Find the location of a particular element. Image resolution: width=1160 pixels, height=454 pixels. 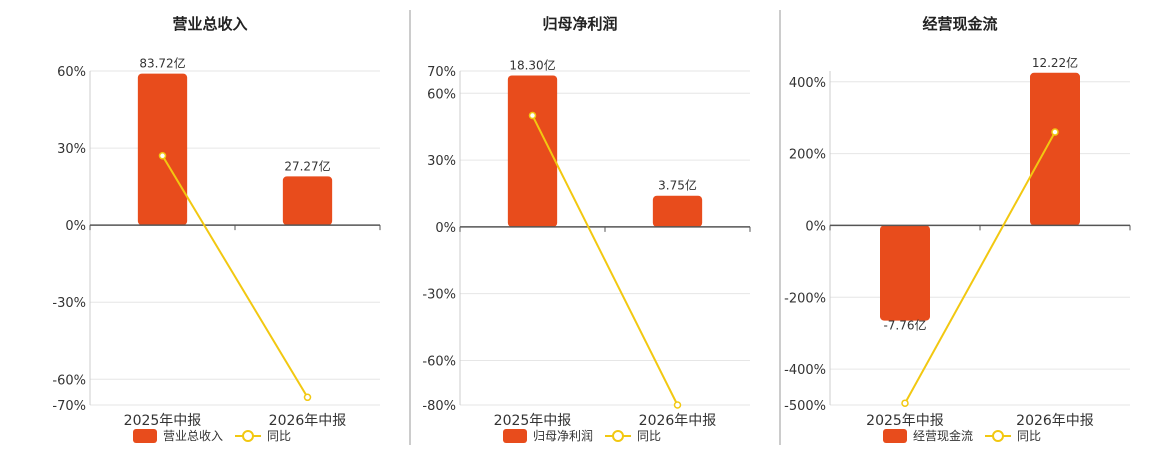

y-tick-label: 200% is located at coordinates (807, 155).